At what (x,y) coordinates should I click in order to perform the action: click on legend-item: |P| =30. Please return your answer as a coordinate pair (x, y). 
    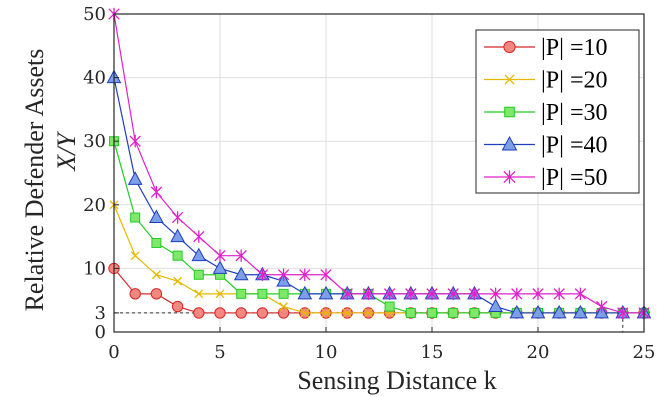
    Looking at the image, I should click on (546, 113).